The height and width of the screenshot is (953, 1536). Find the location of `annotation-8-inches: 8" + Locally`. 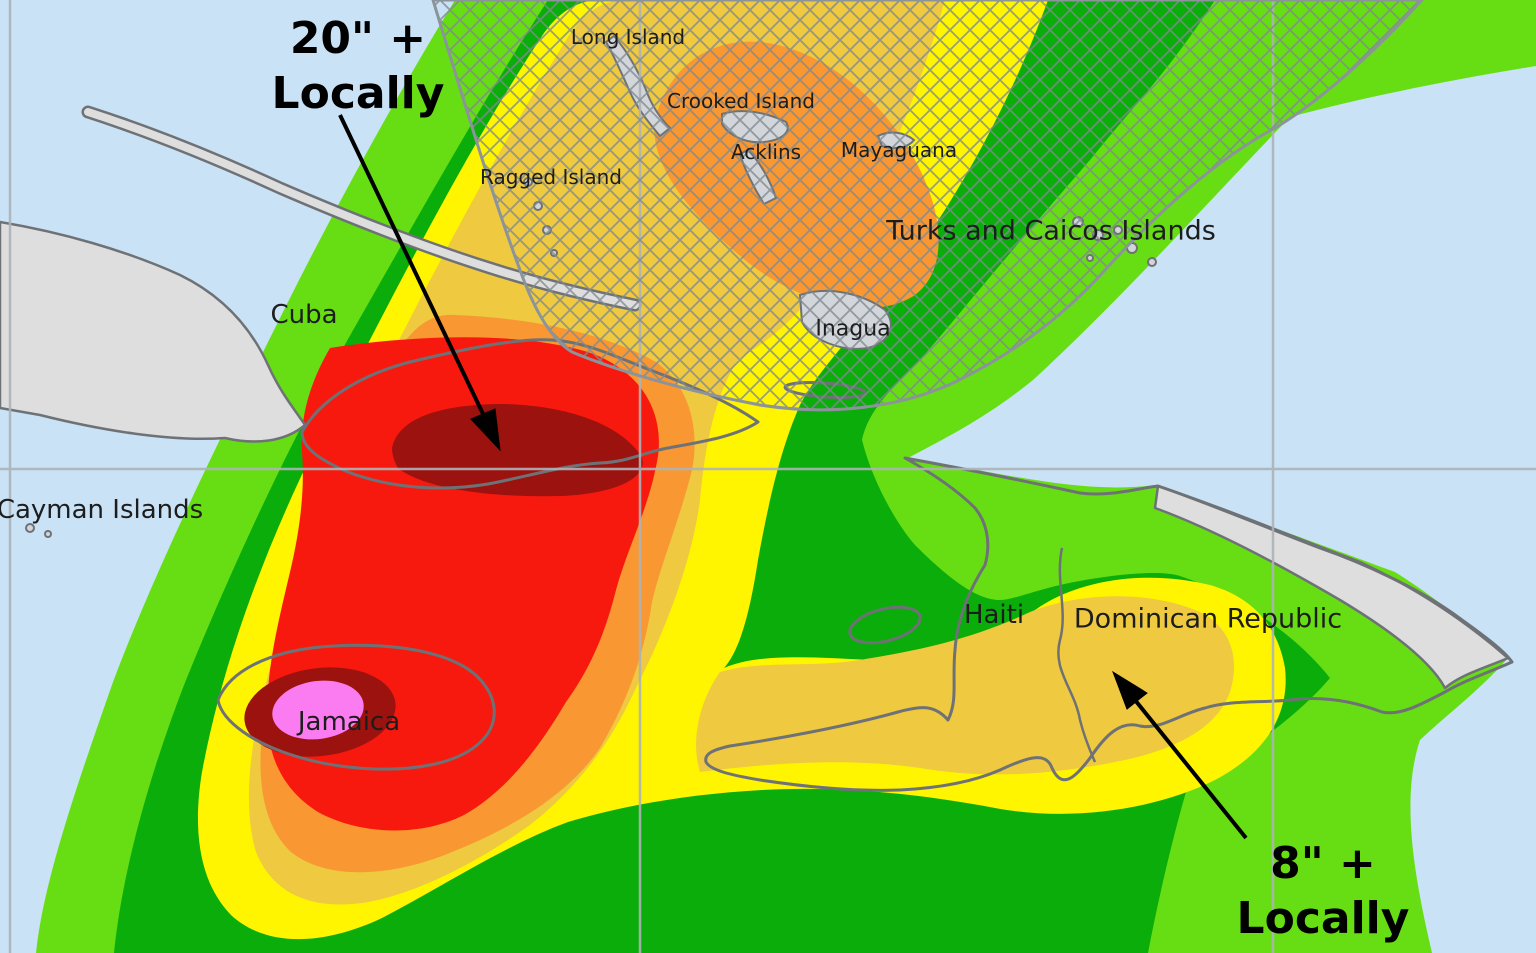

annotation-8-inches: 8" + Locally is located at coordinates (1323, 891).